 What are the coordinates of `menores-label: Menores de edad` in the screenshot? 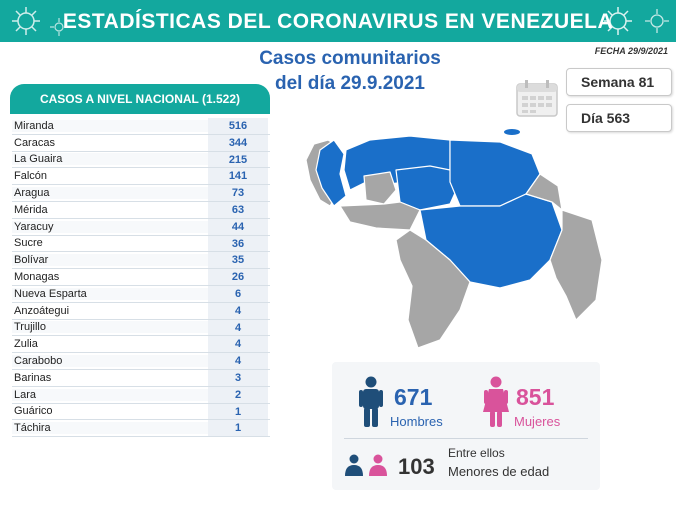 It's located at (499, 471).